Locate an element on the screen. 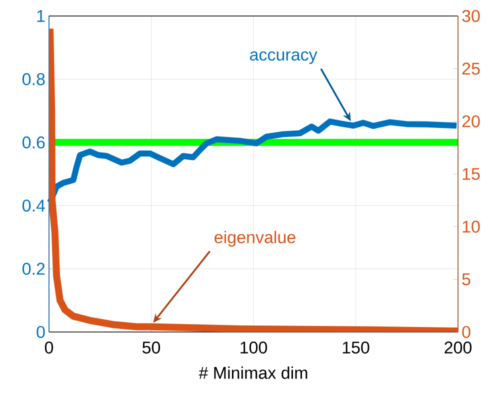 The image size is (501, 405). x-tick-label: 50 is located at coordinates (151, 348).